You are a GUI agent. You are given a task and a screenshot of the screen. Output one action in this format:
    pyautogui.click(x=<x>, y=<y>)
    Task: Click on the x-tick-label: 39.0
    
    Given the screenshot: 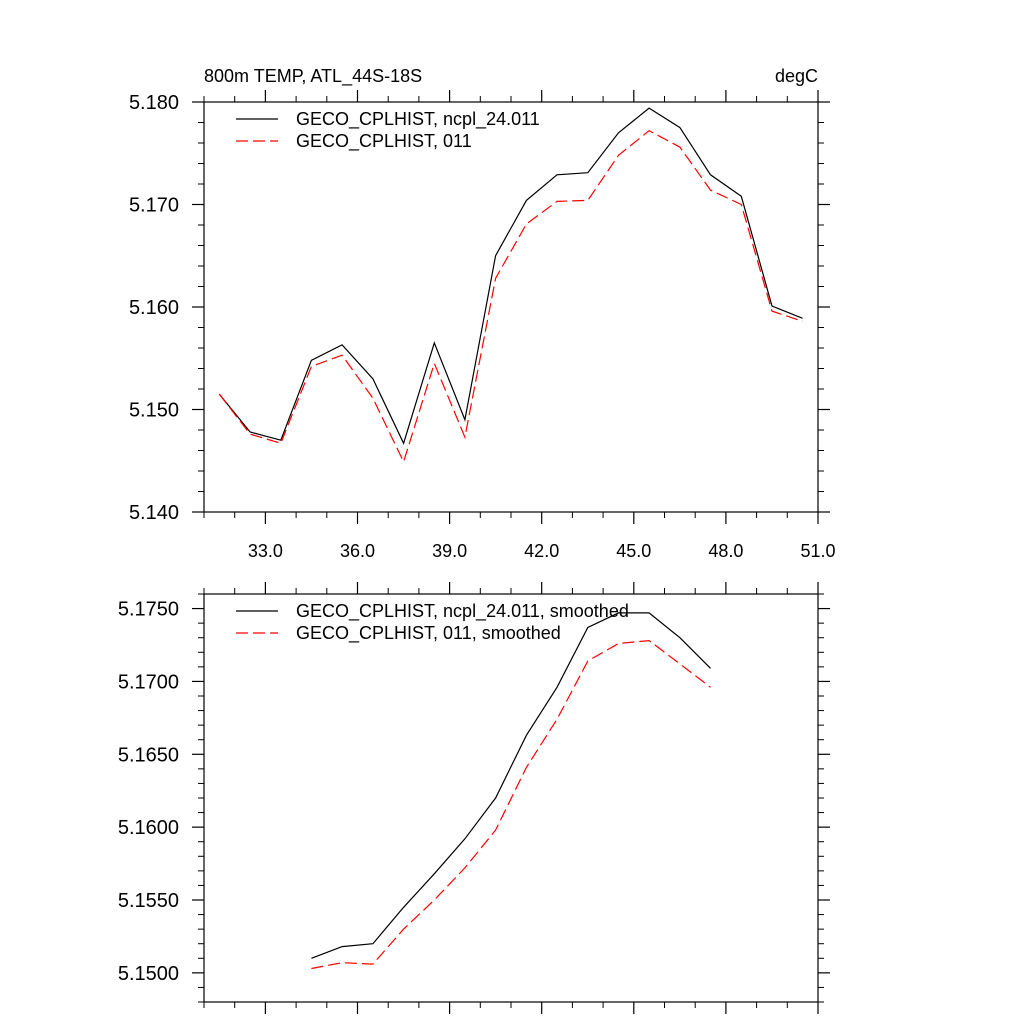 What is the action you would take?
    pyautogui.click(x=449, y=551)
    